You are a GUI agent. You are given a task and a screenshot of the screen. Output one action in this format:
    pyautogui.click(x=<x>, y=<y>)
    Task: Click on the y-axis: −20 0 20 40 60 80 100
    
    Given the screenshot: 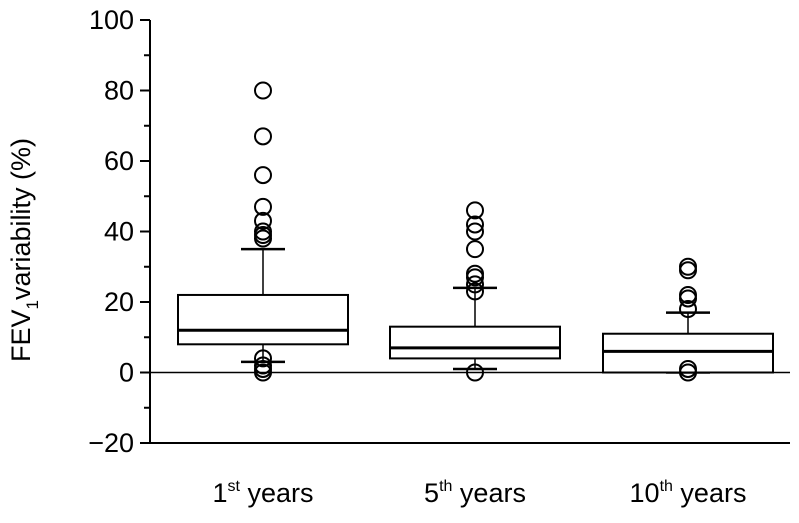 What is the action you would take?
    pyautogui.click(x=119, y=231)
    